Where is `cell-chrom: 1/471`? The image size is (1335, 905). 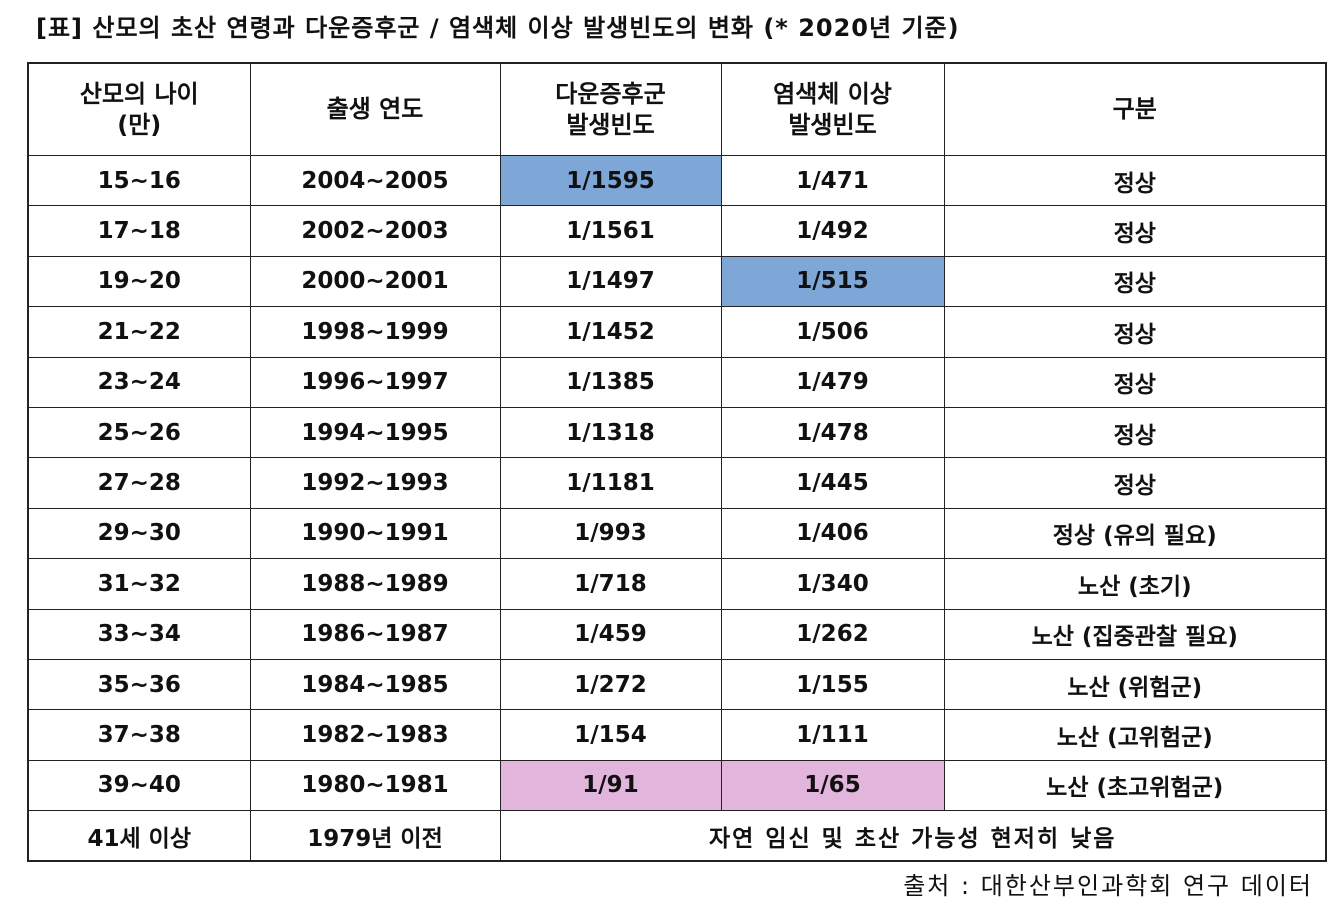 cell-chrom: 1/471 is located at coordinates (832, 180).